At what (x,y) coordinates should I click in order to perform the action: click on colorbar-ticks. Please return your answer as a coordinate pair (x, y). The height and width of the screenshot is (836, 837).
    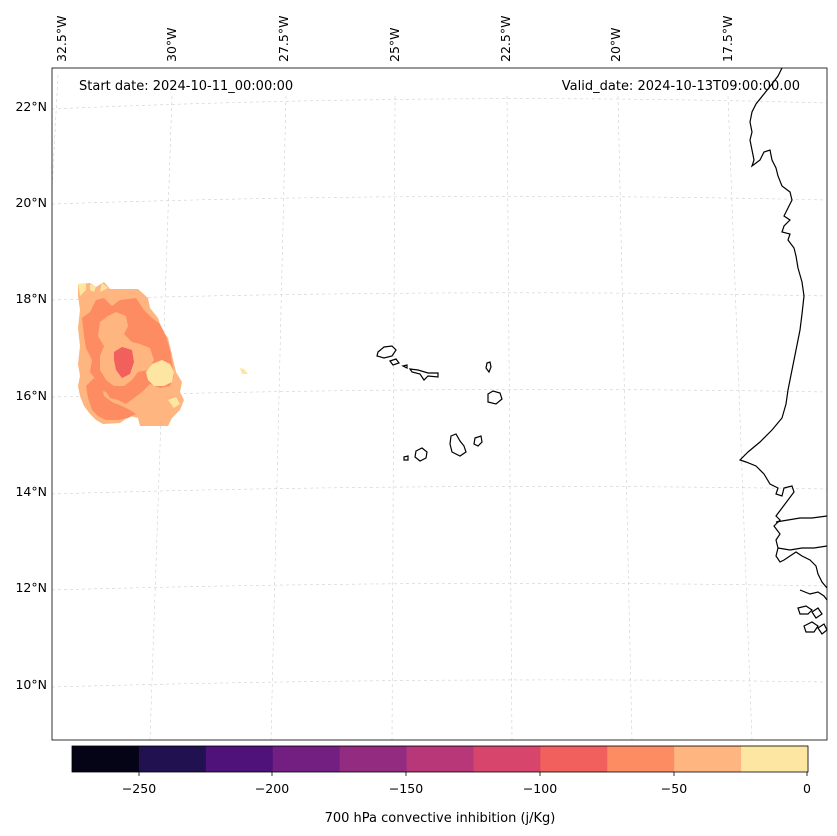
    Looking at the image, I should click on (473, 774).